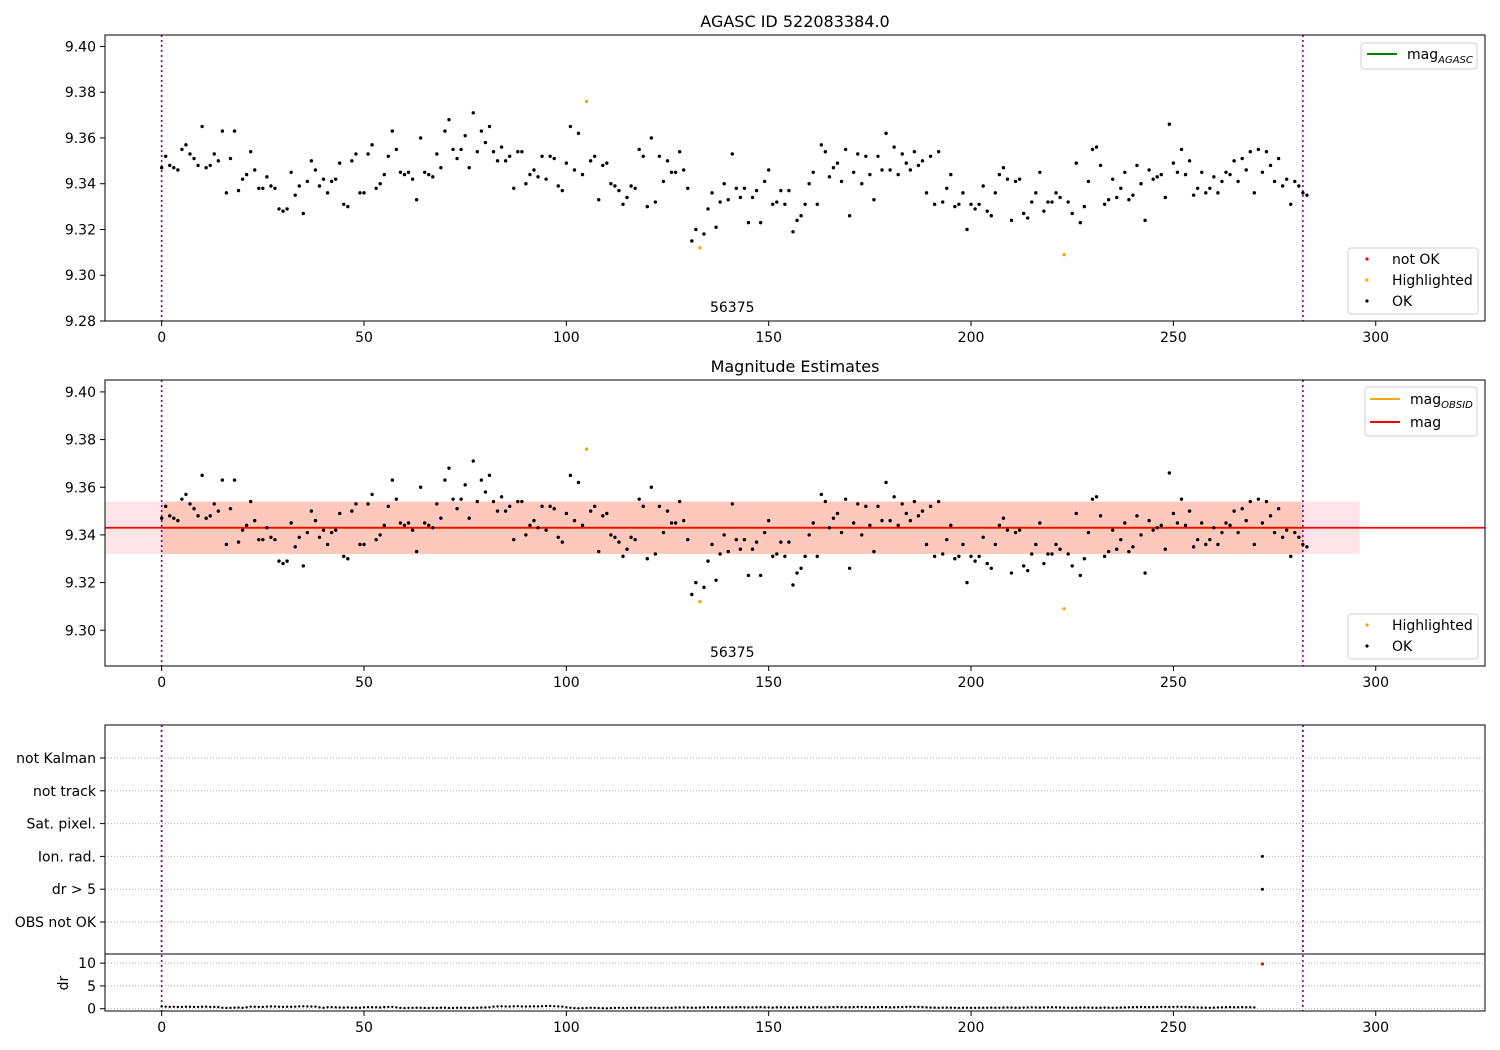 Image resolution: width=1500 pixels, height=1050 pixels. What do you see at coordinates (1173, 338) in the screenshot?
I see `p1-xtick-label-5: 250` at bounding box center [1173, 338].